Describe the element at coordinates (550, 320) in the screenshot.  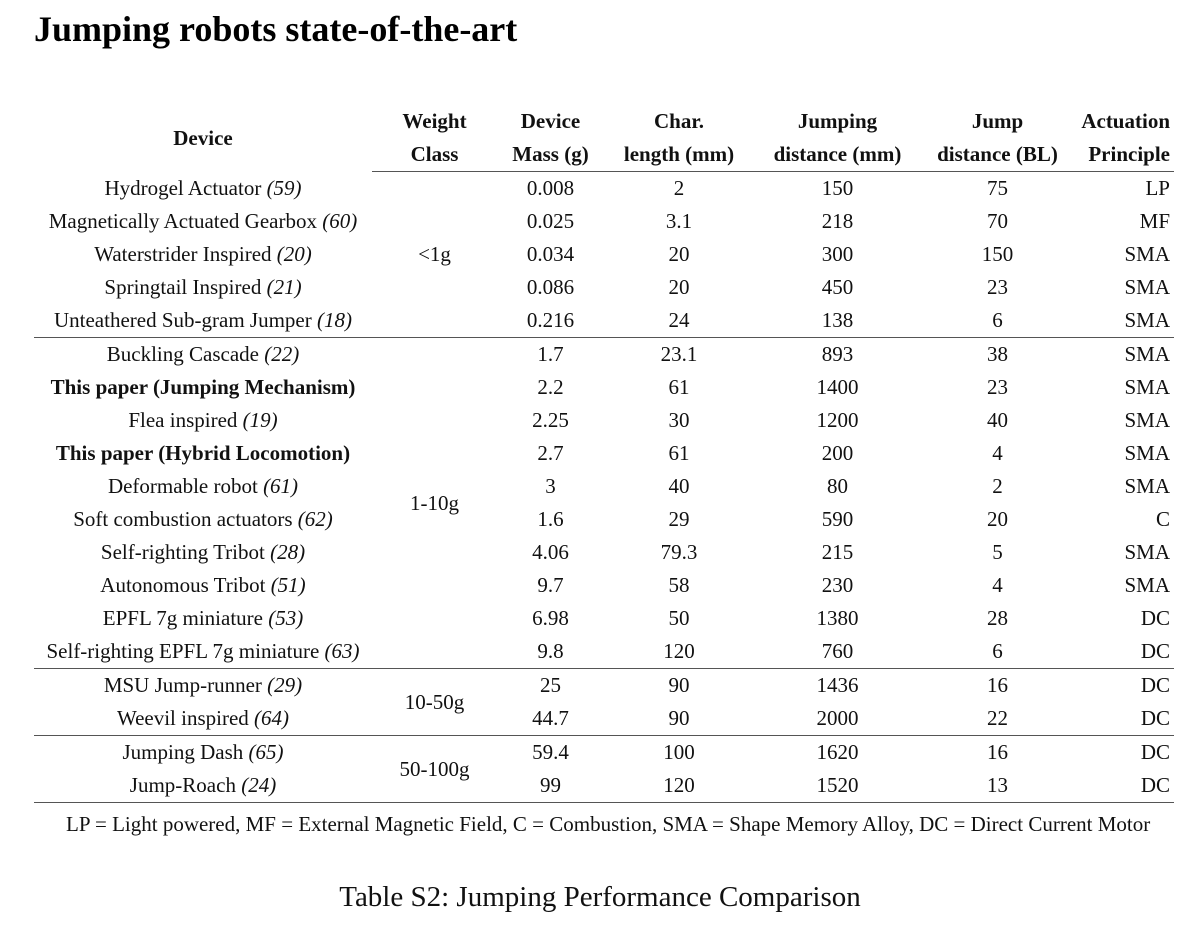
I see `cell-mass: 0.216` at that location.